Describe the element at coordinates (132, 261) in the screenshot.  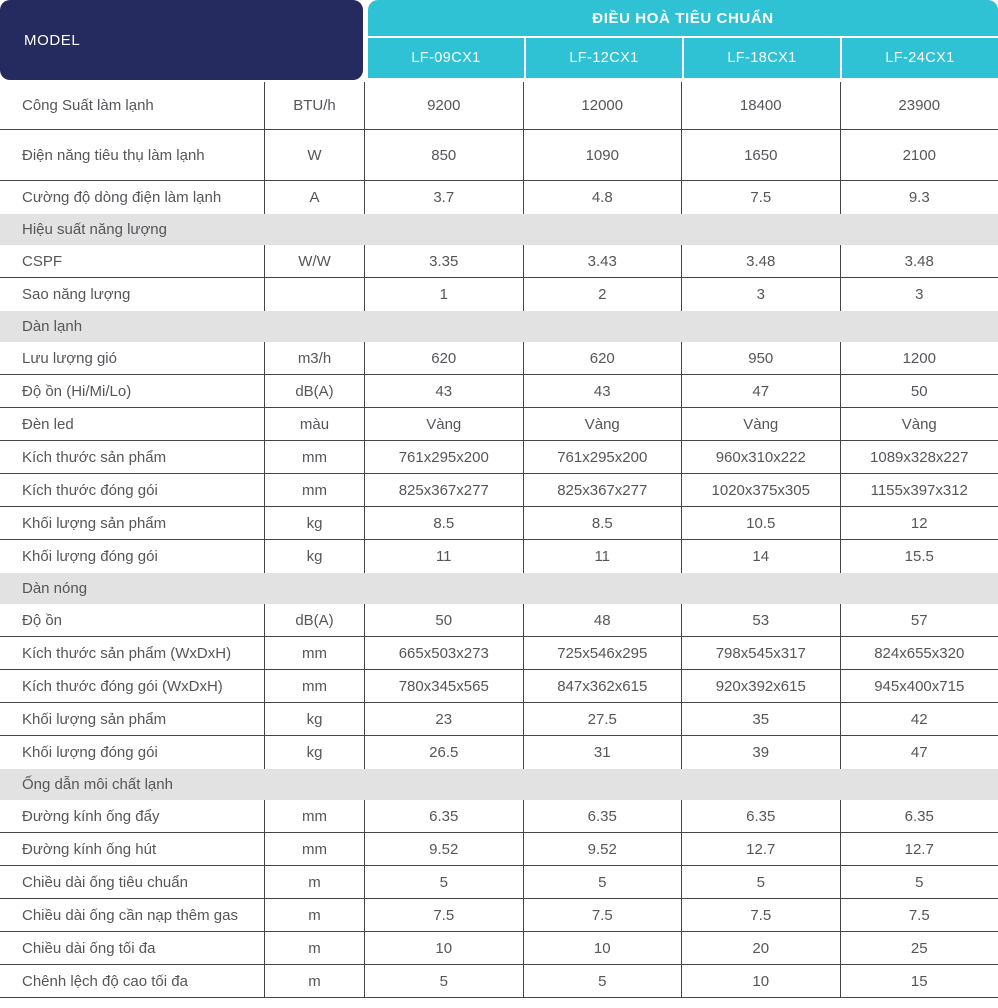
I see `spec-label: CSPF` at that location.